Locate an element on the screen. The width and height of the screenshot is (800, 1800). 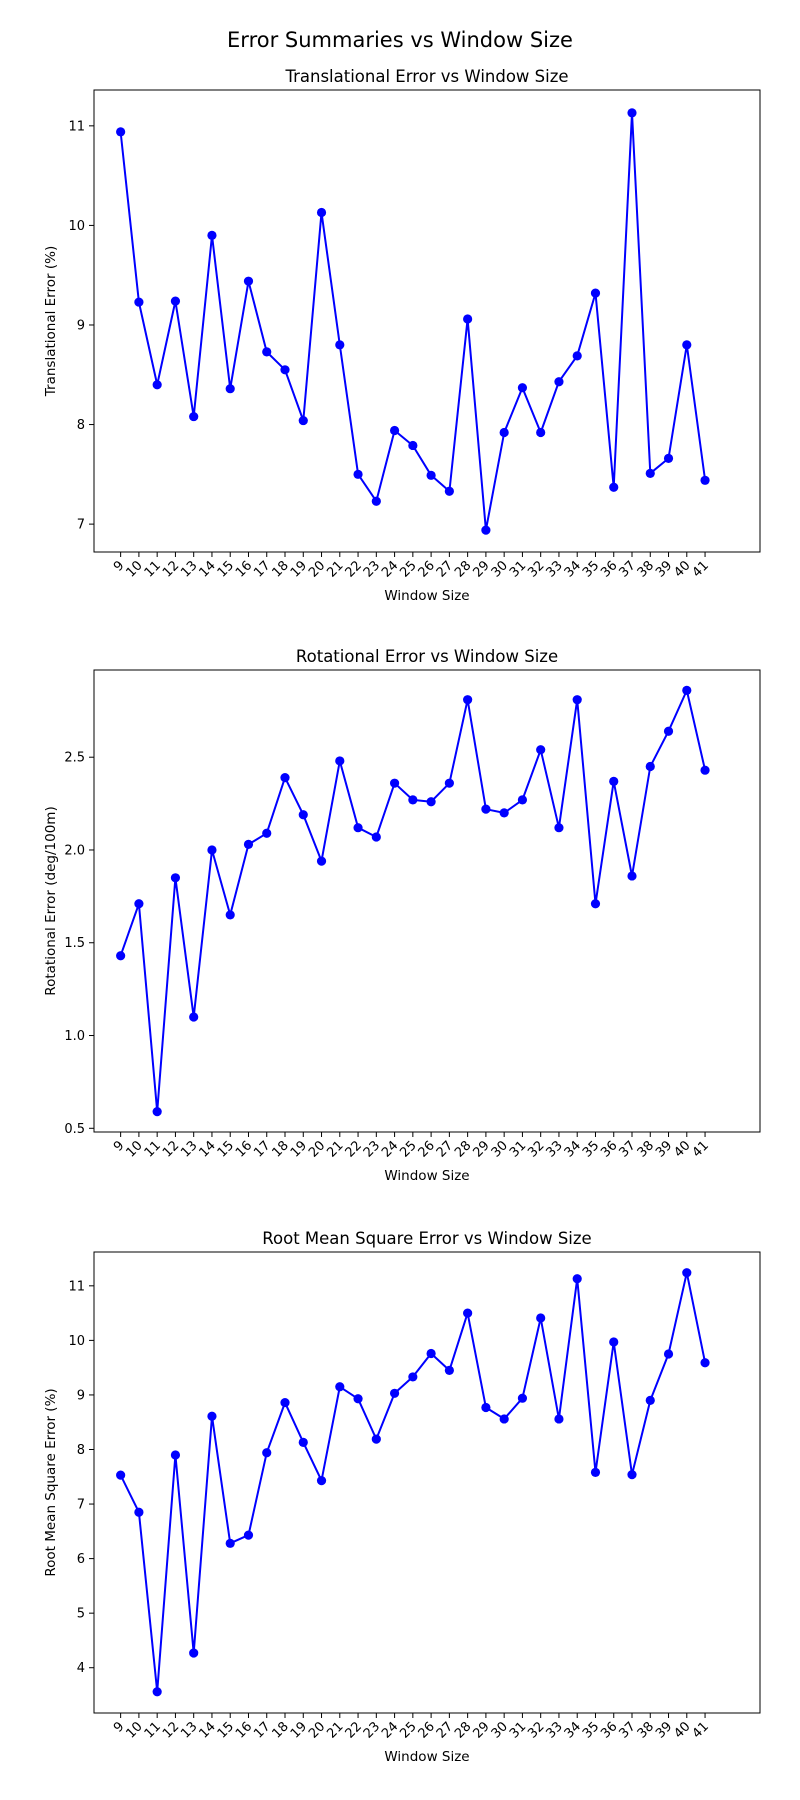
y-tick-label: 6 is located at coordinates (81, 1559).